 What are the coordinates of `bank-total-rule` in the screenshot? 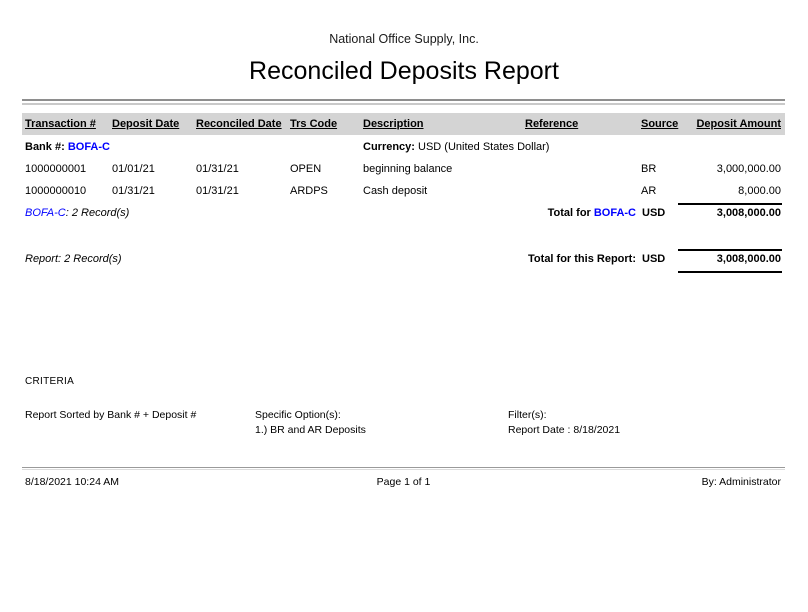 It's located at (730, 204).